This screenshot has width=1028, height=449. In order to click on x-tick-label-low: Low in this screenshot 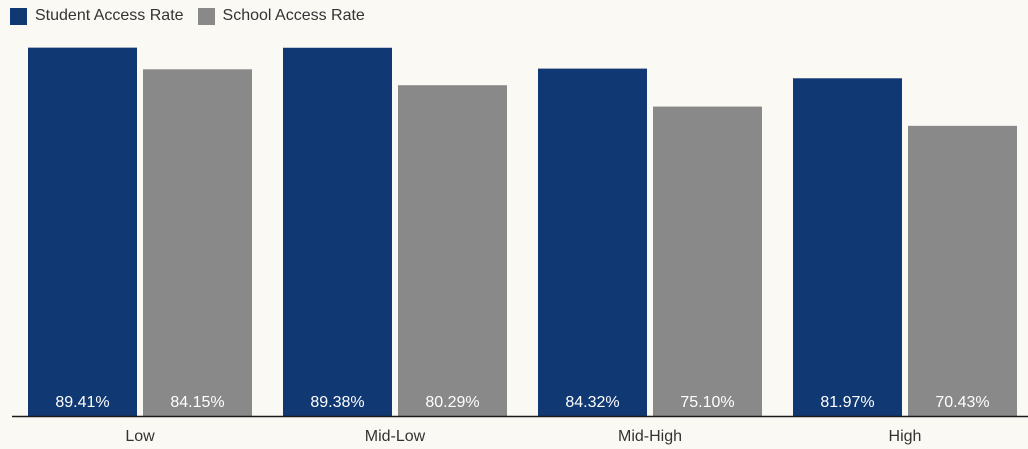, I will do `click(140, 436)`.